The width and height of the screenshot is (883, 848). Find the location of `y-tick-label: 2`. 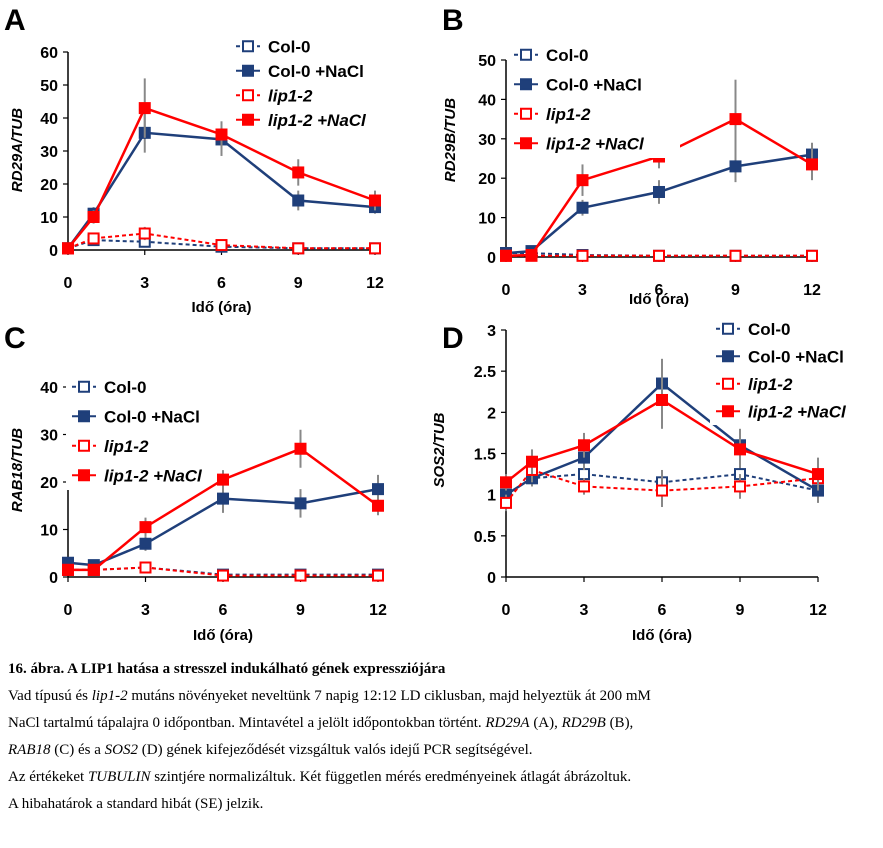

y-tick-label: 2 is located at coordinates (491, 413).